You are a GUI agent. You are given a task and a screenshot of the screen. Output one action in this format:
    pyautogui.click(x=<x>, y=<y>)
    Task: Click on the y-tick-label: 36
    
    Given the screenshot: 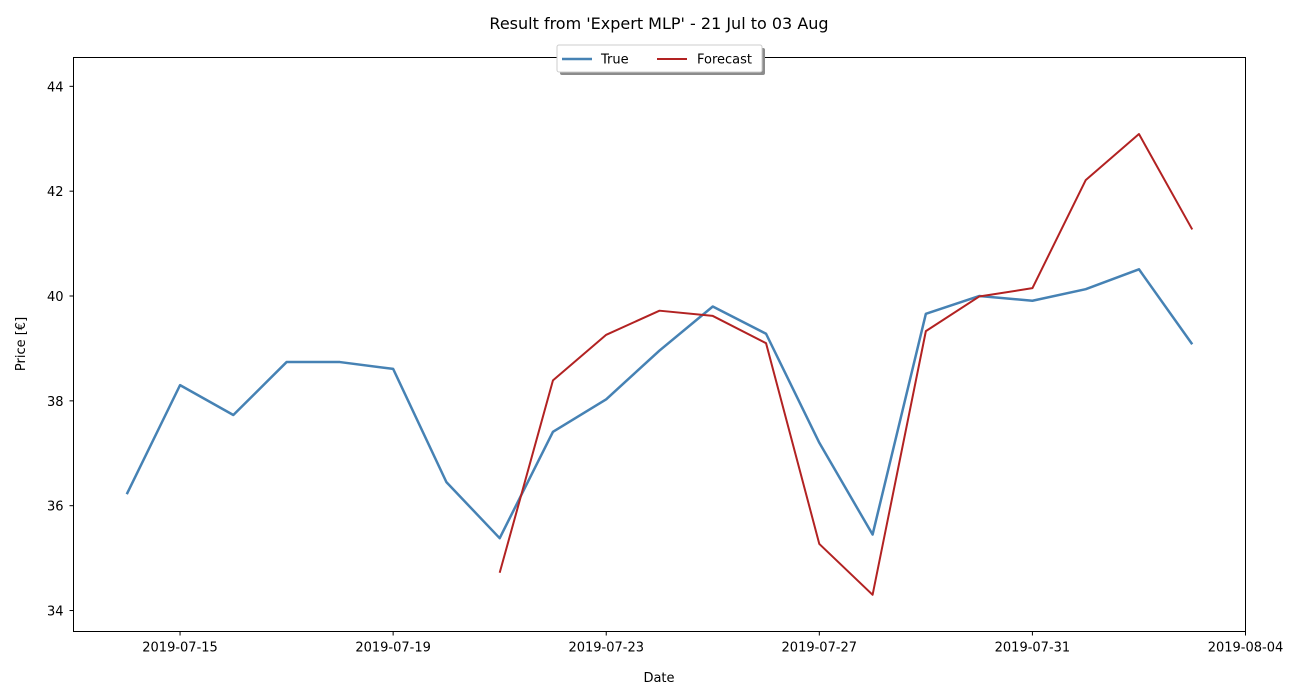 What is the action you would take?
    pyautogui.click(x=55, y=507)
    